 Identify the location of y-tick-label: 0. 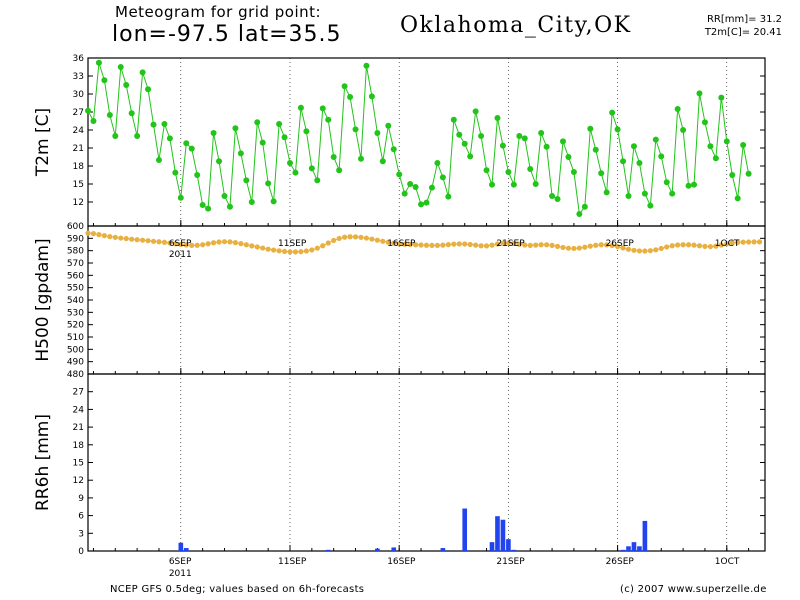
(81, 552).